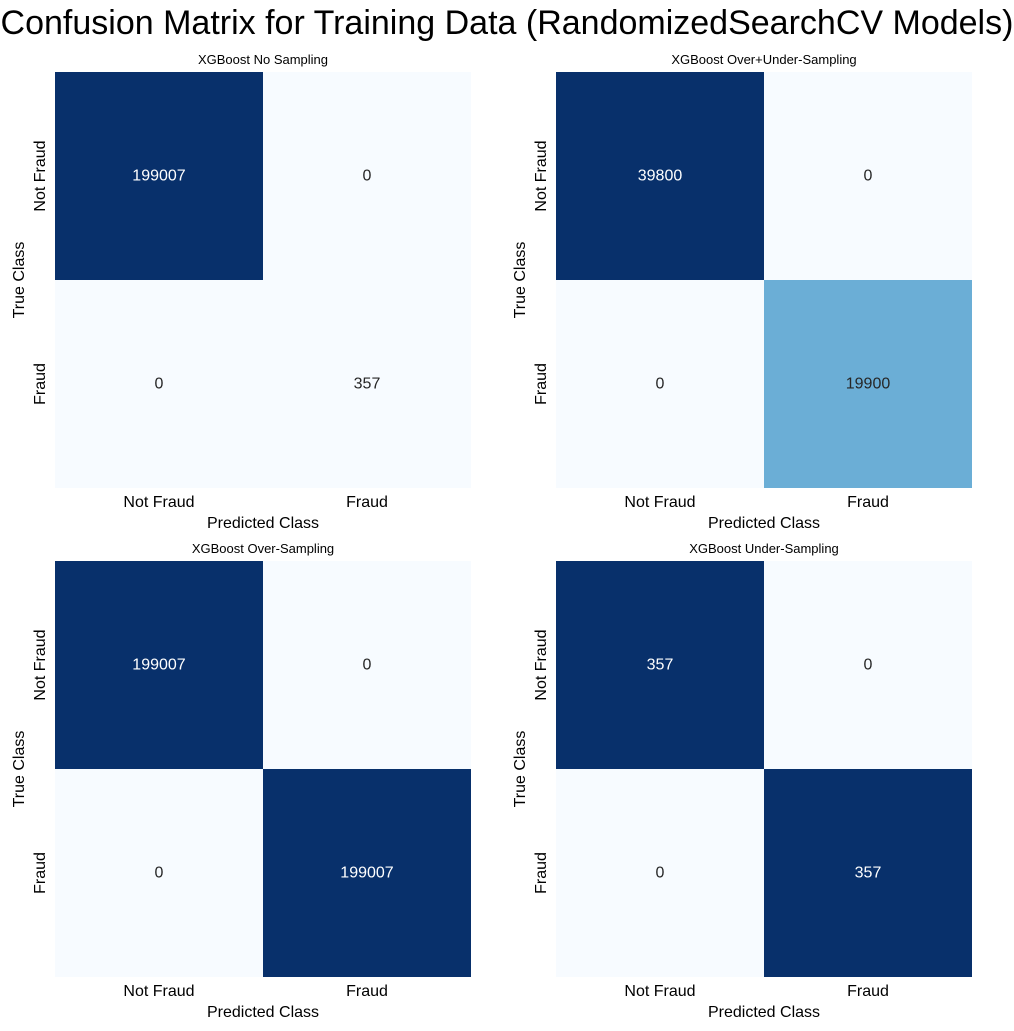  What do you see at coordinates (764, 59) in the screenshot?
I see `panel-title-1: XGBoost Over+Under-Sampling` at bounding box center [764, 59].